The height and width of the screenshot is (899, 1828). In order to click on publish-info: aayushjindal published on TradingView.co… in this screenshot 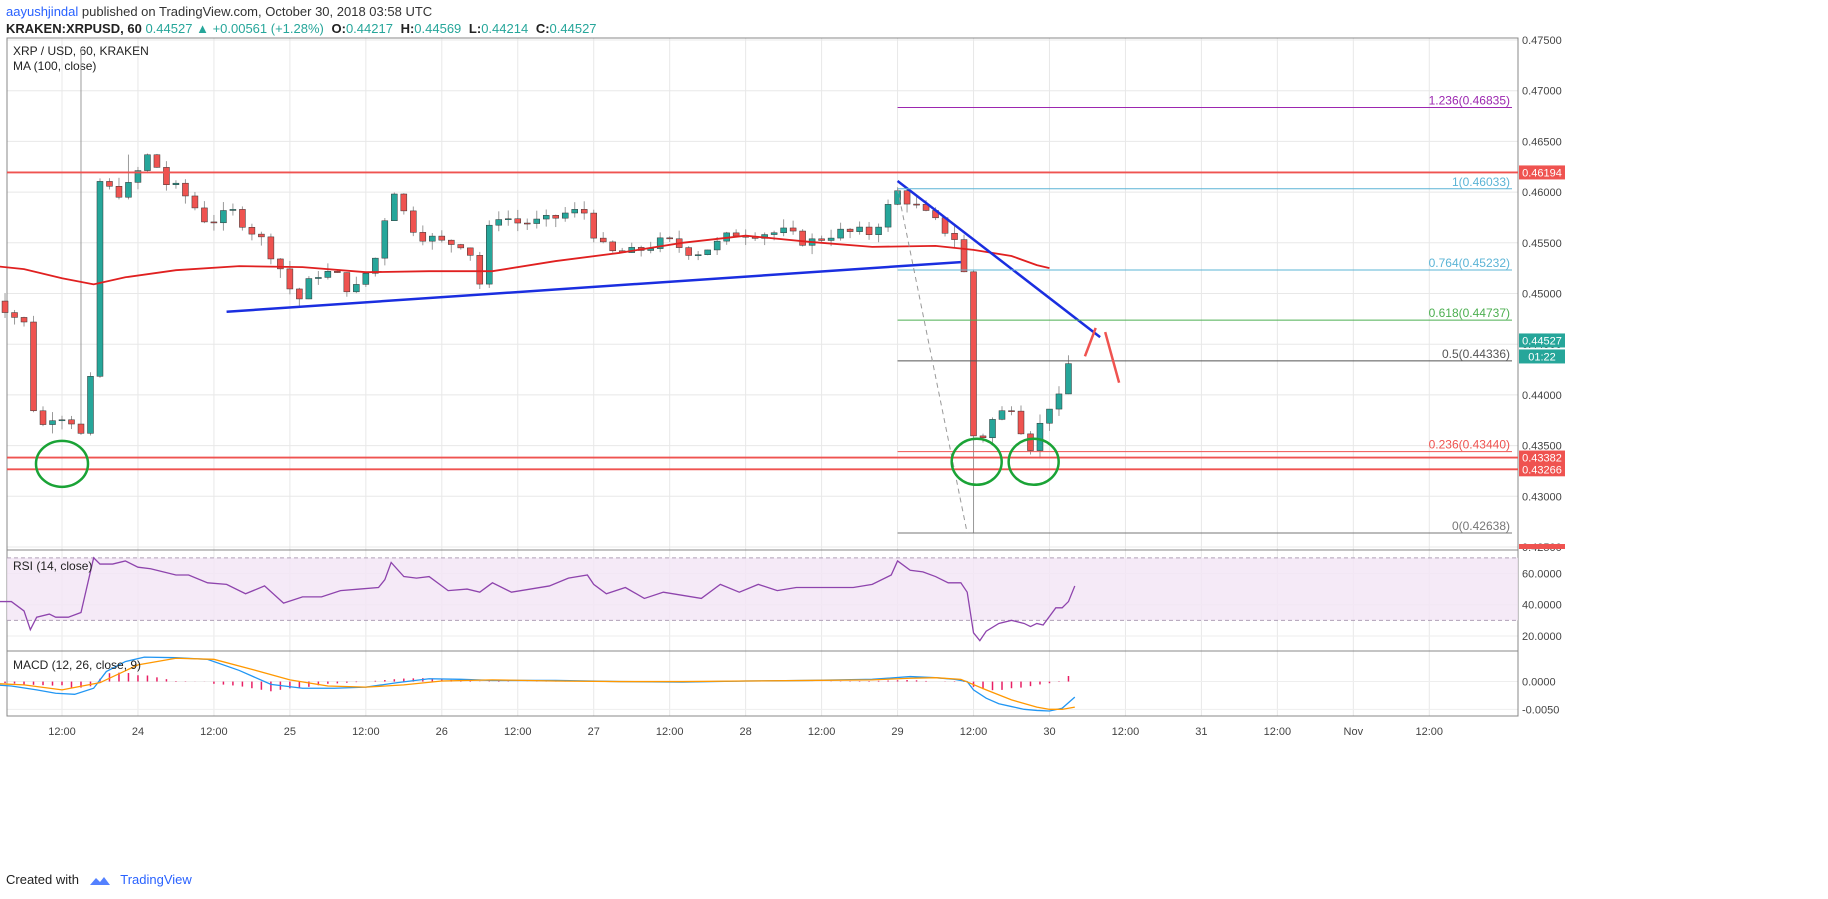, I will do `click(219, 11)`.